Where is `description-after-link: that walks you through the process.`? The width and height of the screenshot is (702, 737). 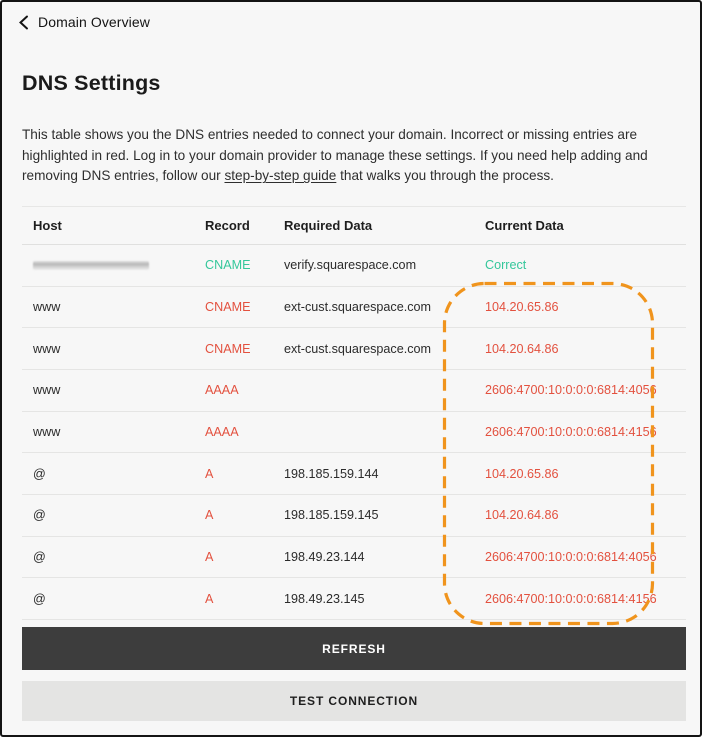
description-after-link: that walks you through the process. is located at coordinates (445, 176).